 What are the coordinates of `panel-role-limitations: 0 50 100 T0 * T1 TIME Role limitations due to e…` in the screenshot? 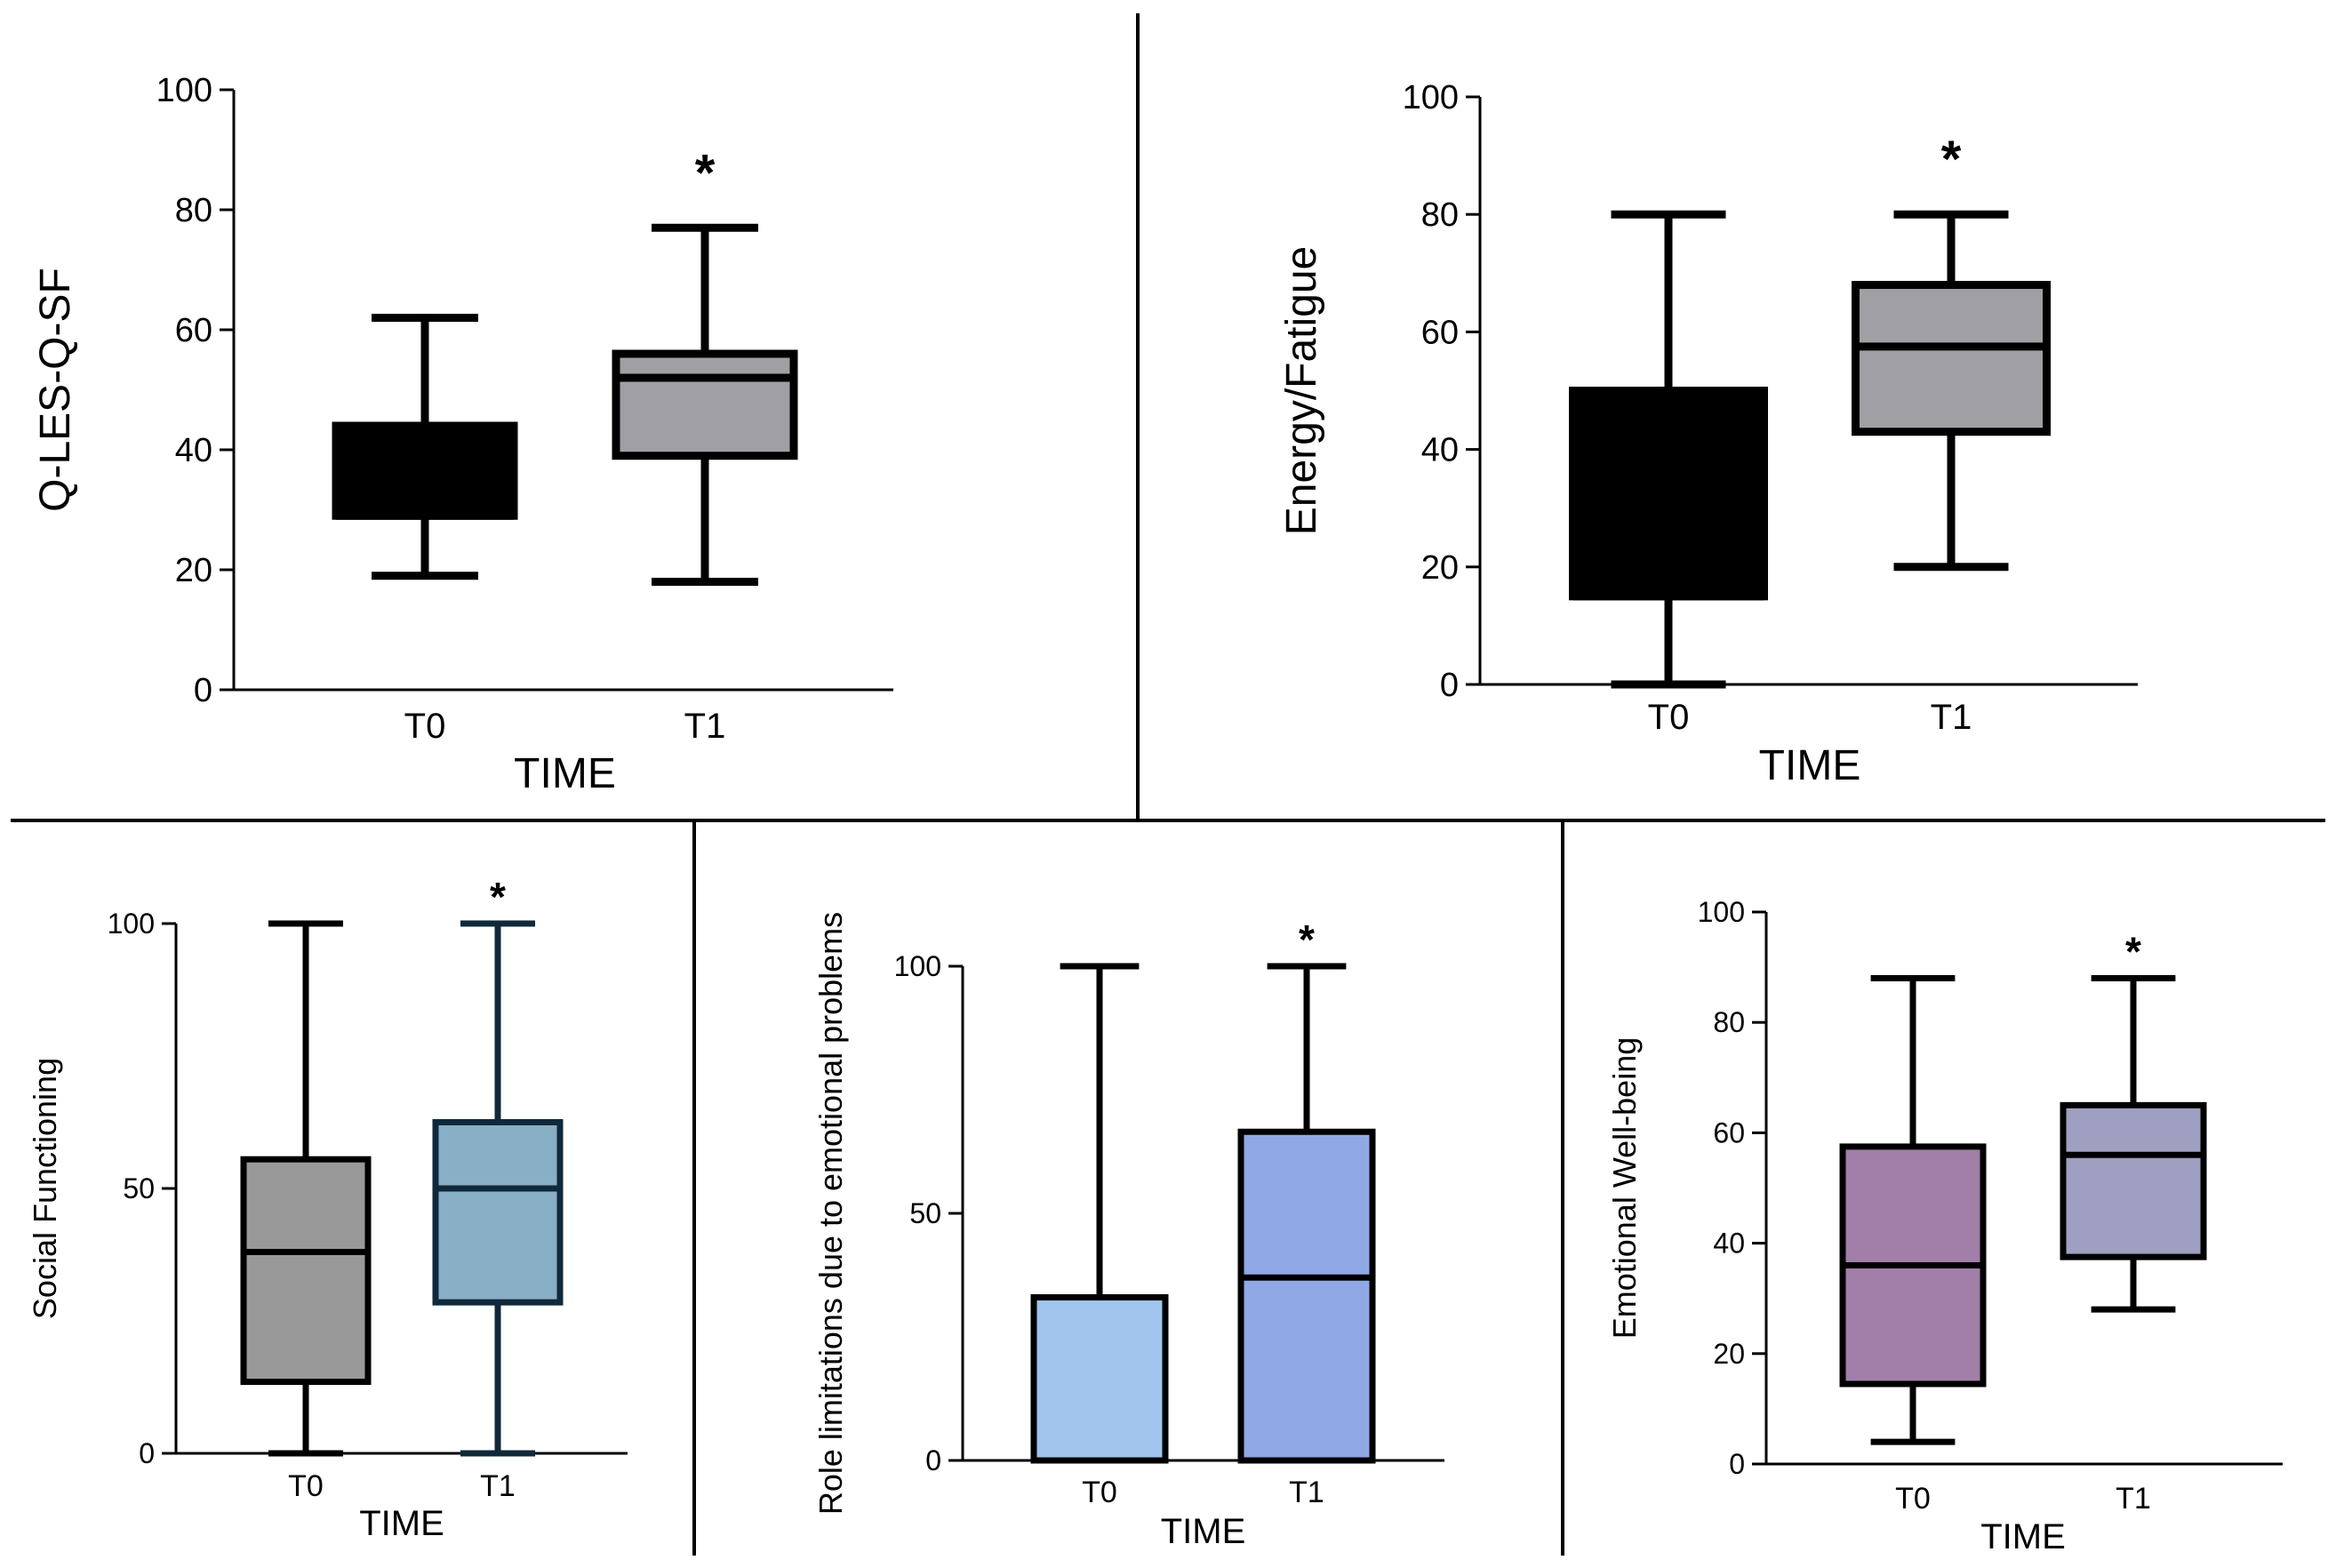 It's located at (1128, 1231).